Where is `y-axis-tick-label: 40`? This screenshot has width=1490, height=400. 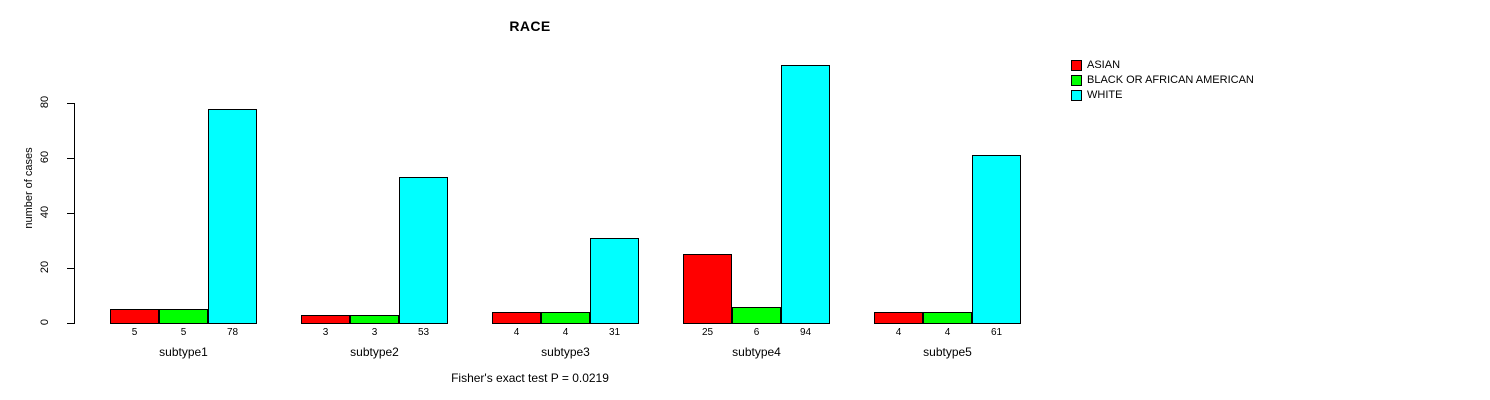 y-axis-tick-label: 40 is located at coordinates (45, 212).